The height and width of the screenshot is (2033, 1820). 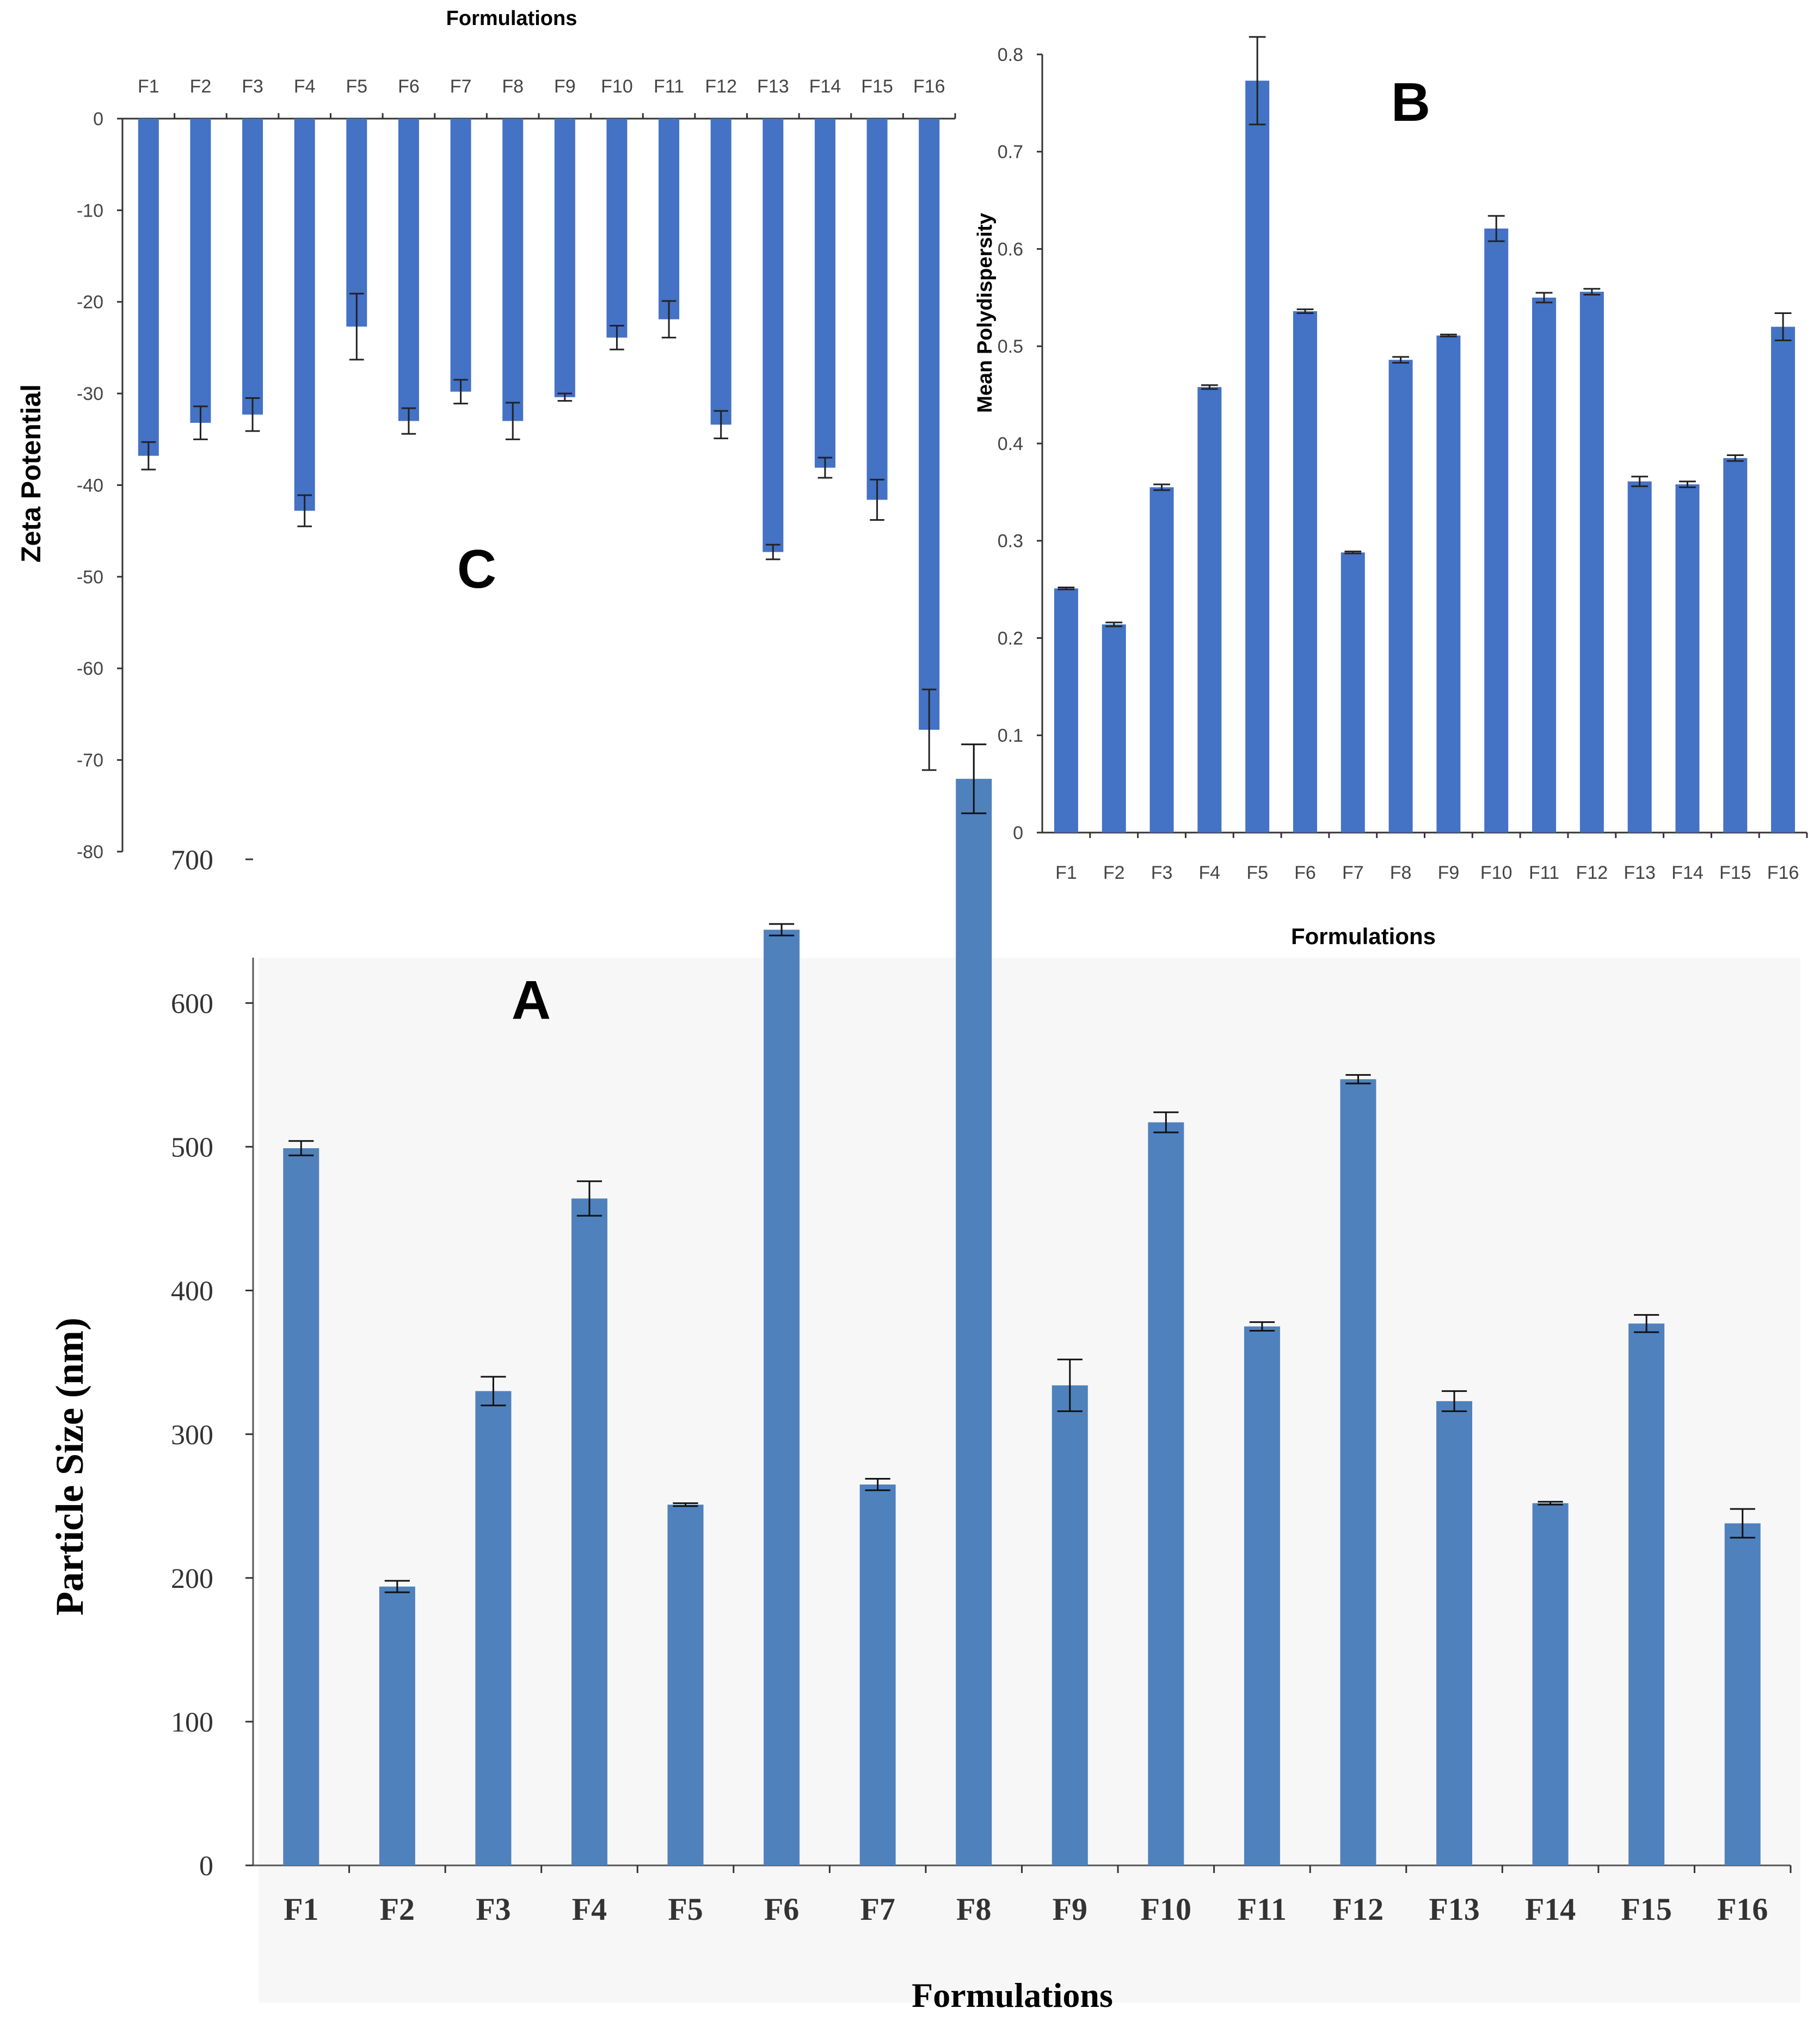 I want to click on zeta-x-ticks: F1 F2 F3 F4 F5 F6 F7 F8 F9 F10 F11 F12 F13 F14 F15 F16, so click(x=547, y=97).